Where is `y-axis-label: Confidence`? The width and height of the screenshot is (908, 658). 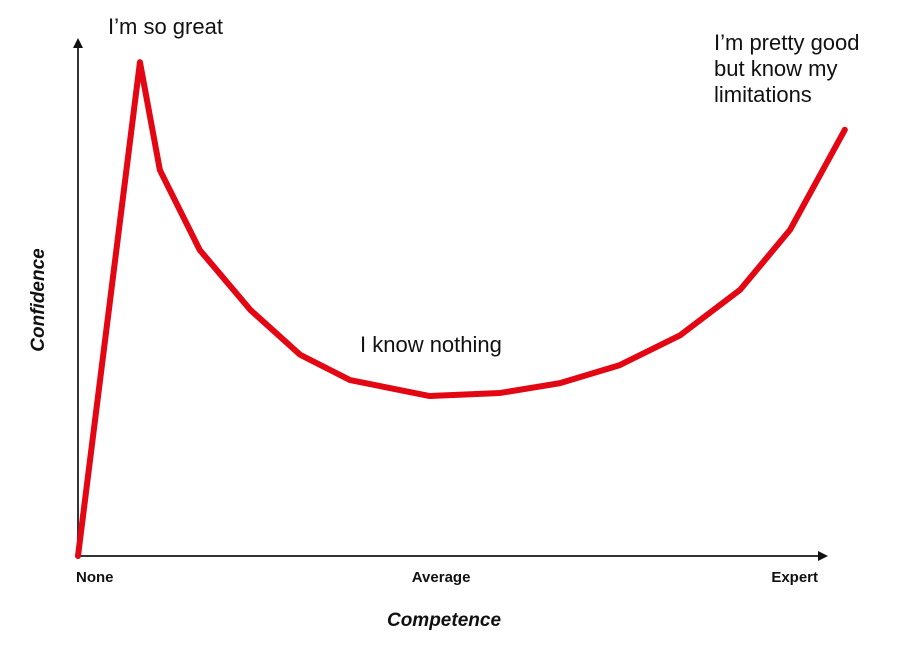
y-axis-label: Confidence is located at coordinates (38, 300).